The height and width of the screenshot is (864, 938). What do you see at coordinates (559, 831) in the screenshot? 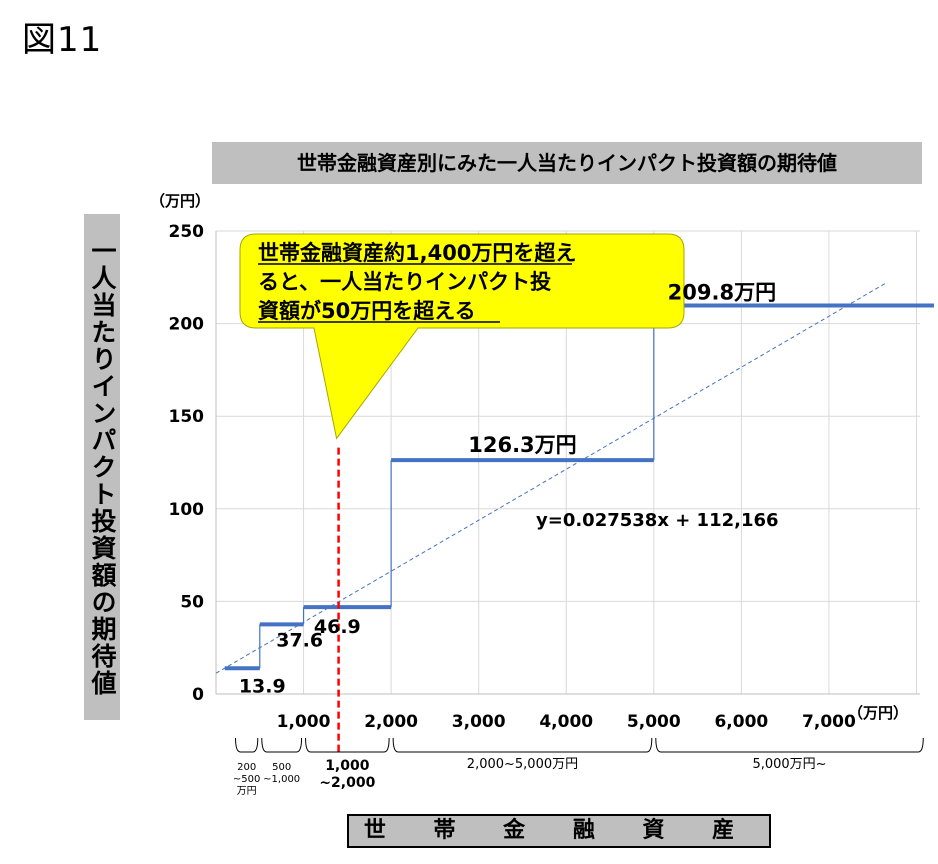
I see `x-axis-label: 世 帯 金 融 資 産` at bounding box center [559, 831].